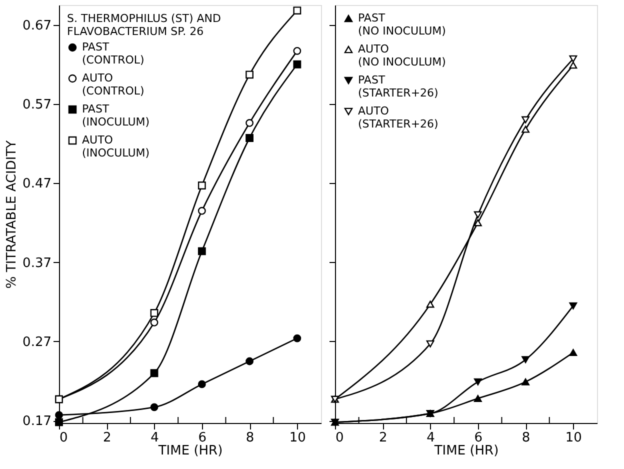 The width and height of the screenshot is (624, 469). What do you see at coordinates (116, 115) in the screenshot?
I see `legend-label: PAST (INOCULUM)` at bounding box center [116, 115].